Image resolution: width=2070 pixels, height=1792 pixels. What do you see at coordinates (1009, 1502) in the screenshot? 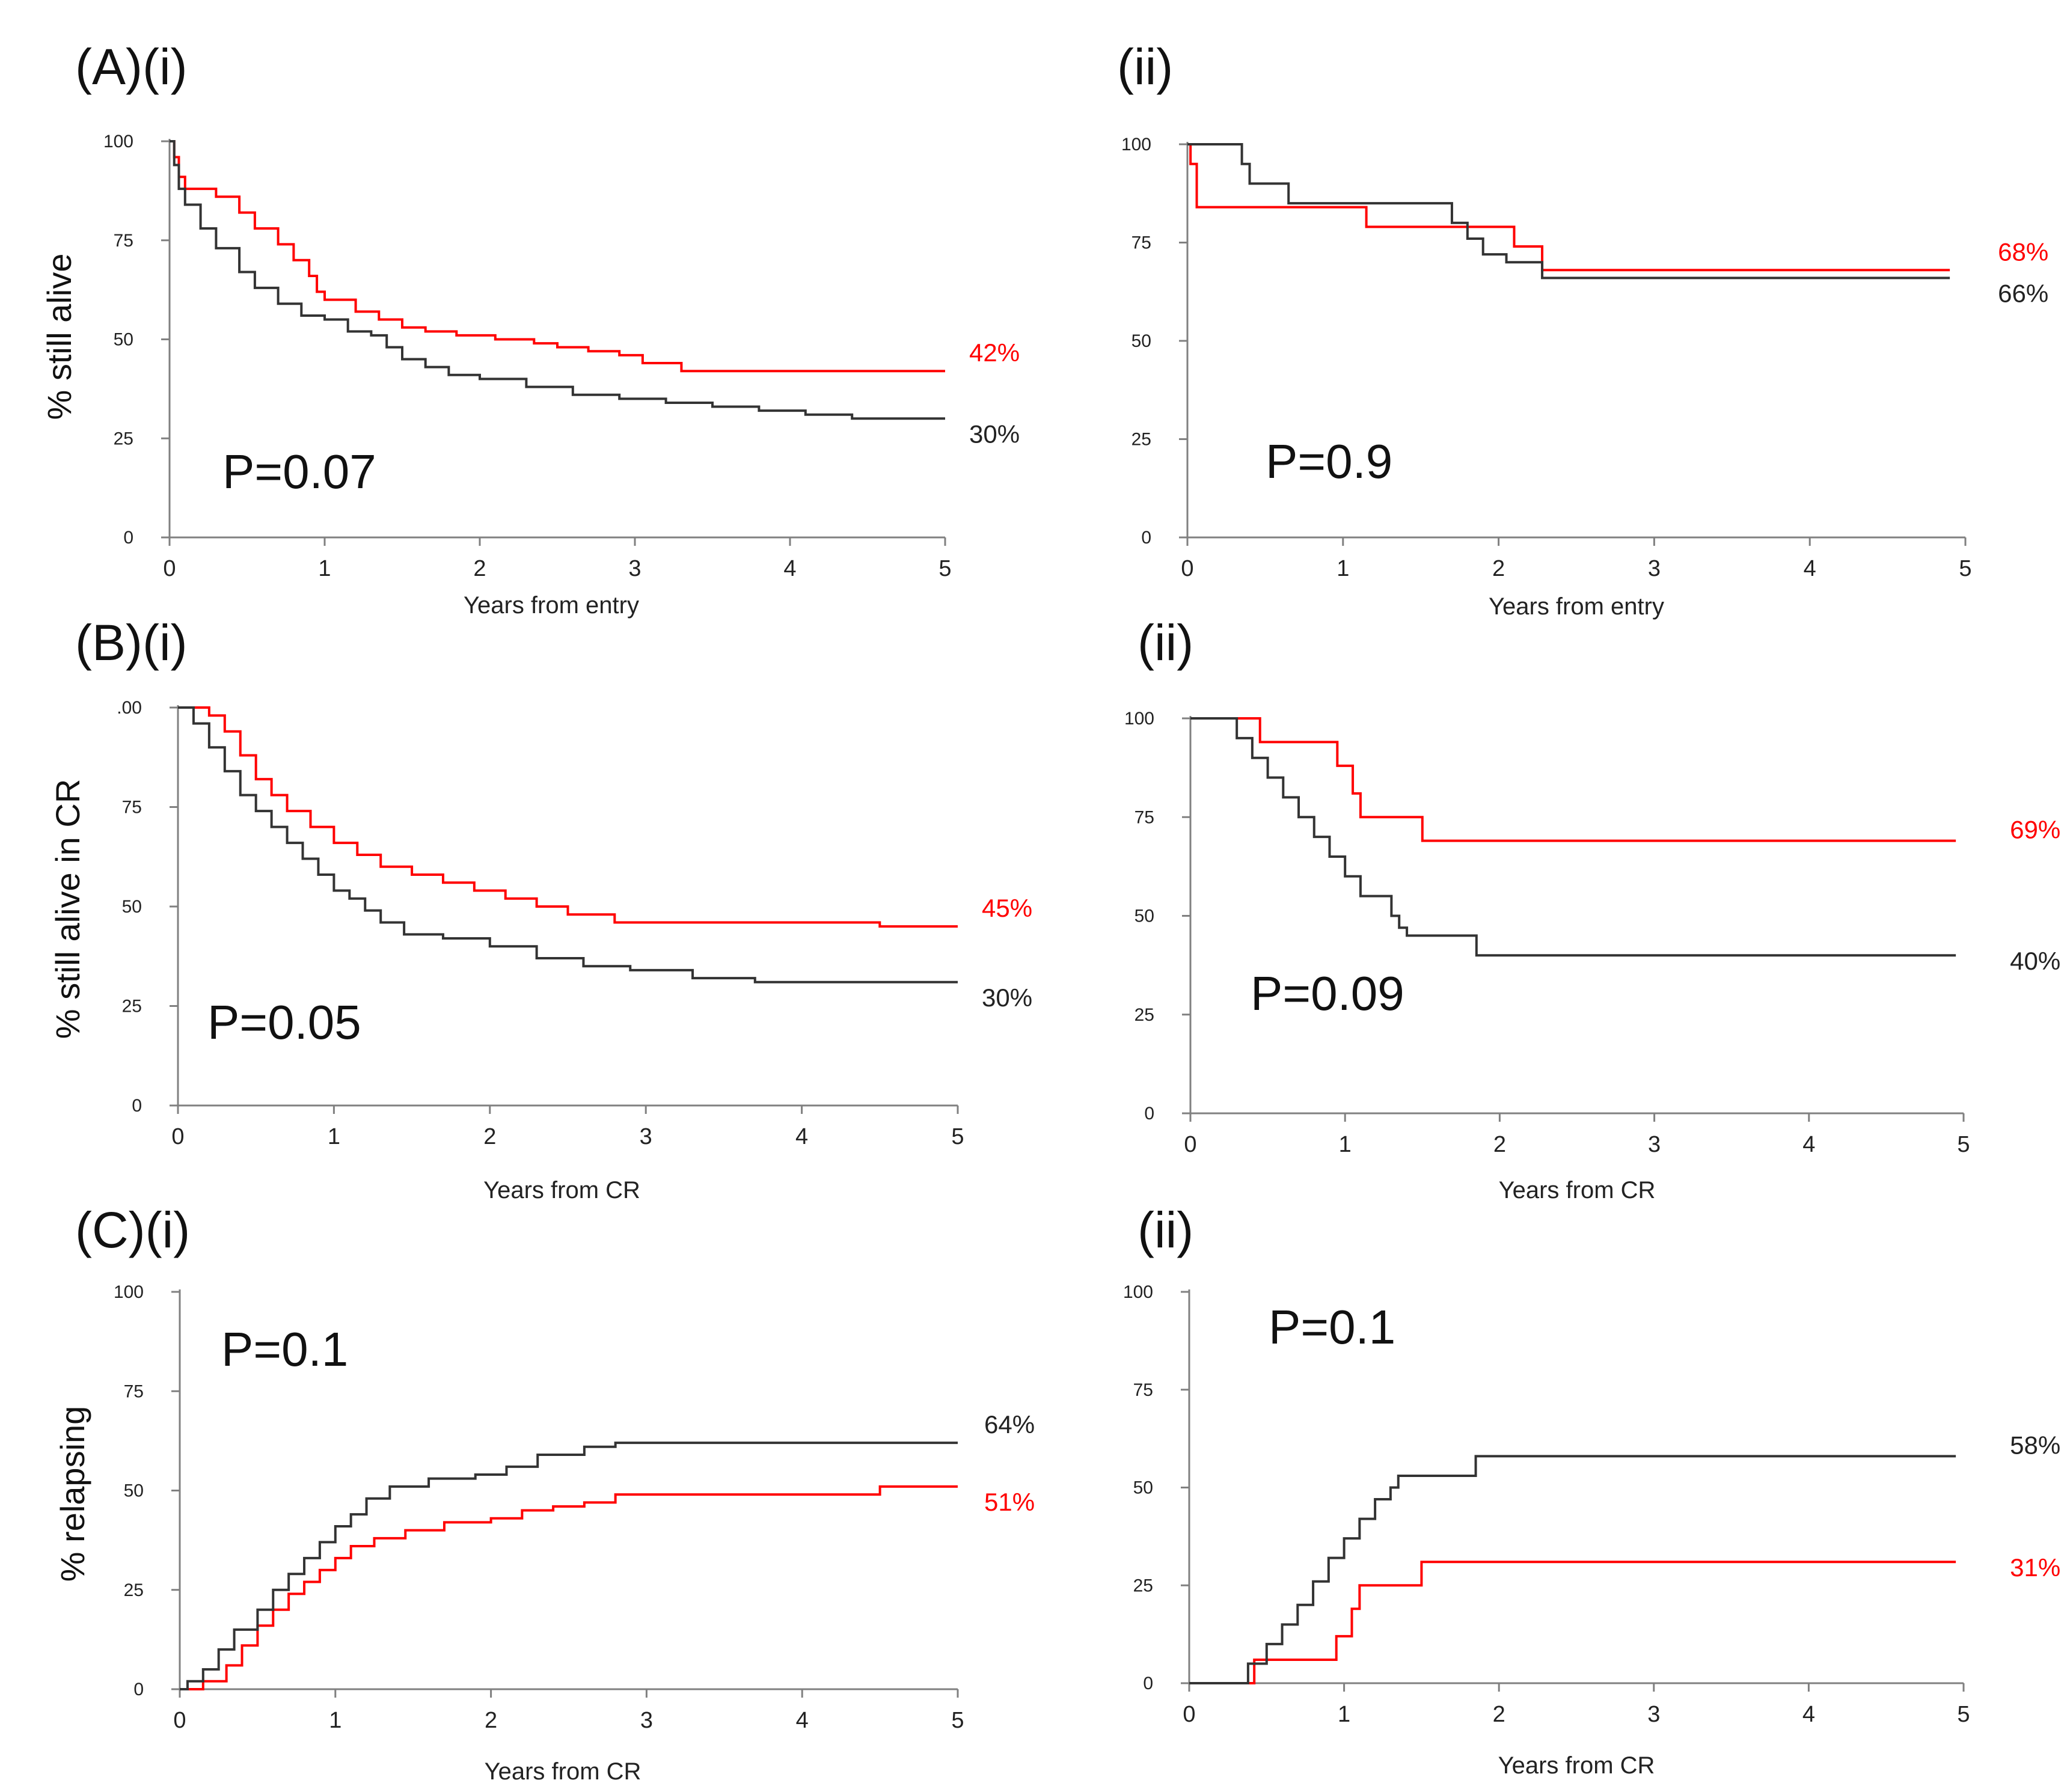
I see `end-value-label-red: 51%` at bounding box center [1009, 1502].